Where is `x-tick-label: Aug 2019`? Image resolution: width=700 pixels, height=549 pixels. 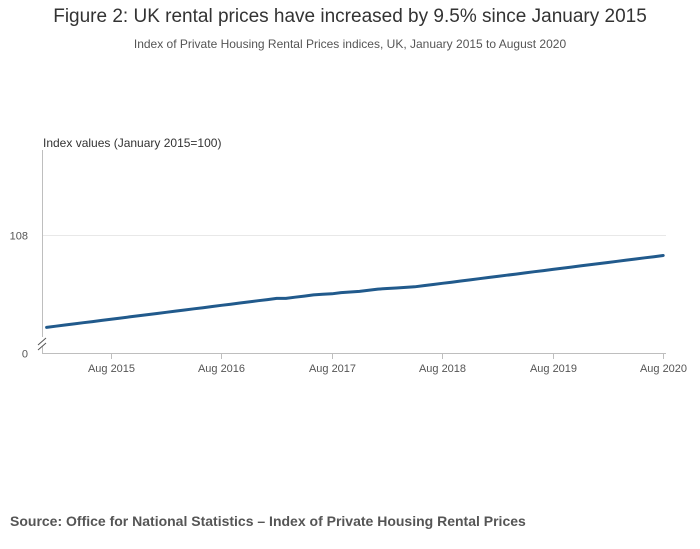 x-tick-label: Aug 2019 is located at coordinates (553, 369).